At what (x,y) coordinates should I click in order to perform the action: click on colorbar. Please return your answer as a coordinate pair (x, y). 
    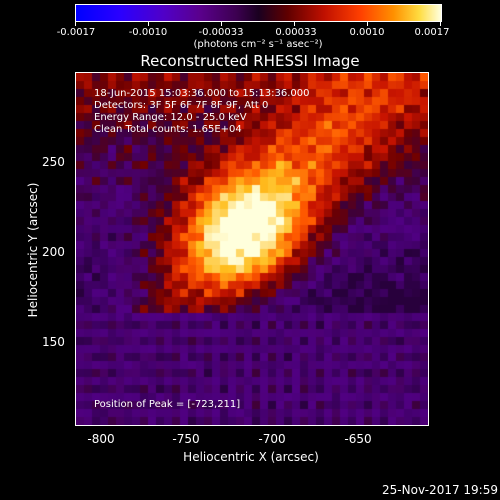
    Looking at the image, I should click on (258, 13).